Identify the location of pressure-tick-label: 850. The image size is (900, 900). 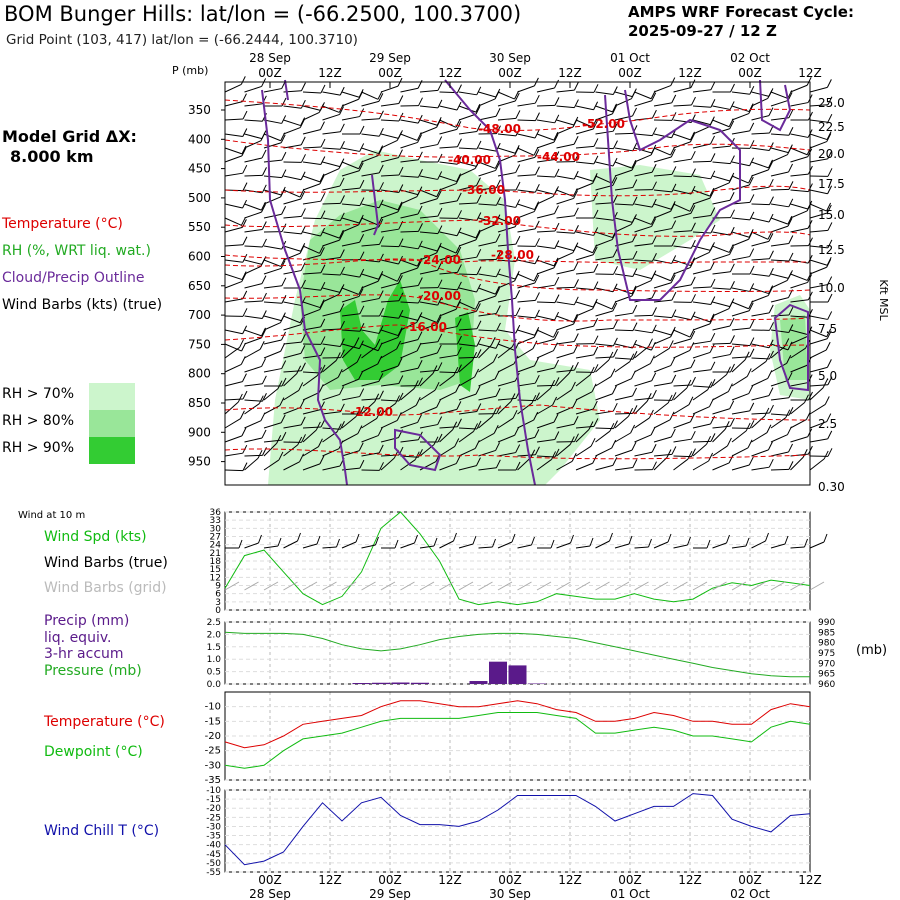
(199, 403).